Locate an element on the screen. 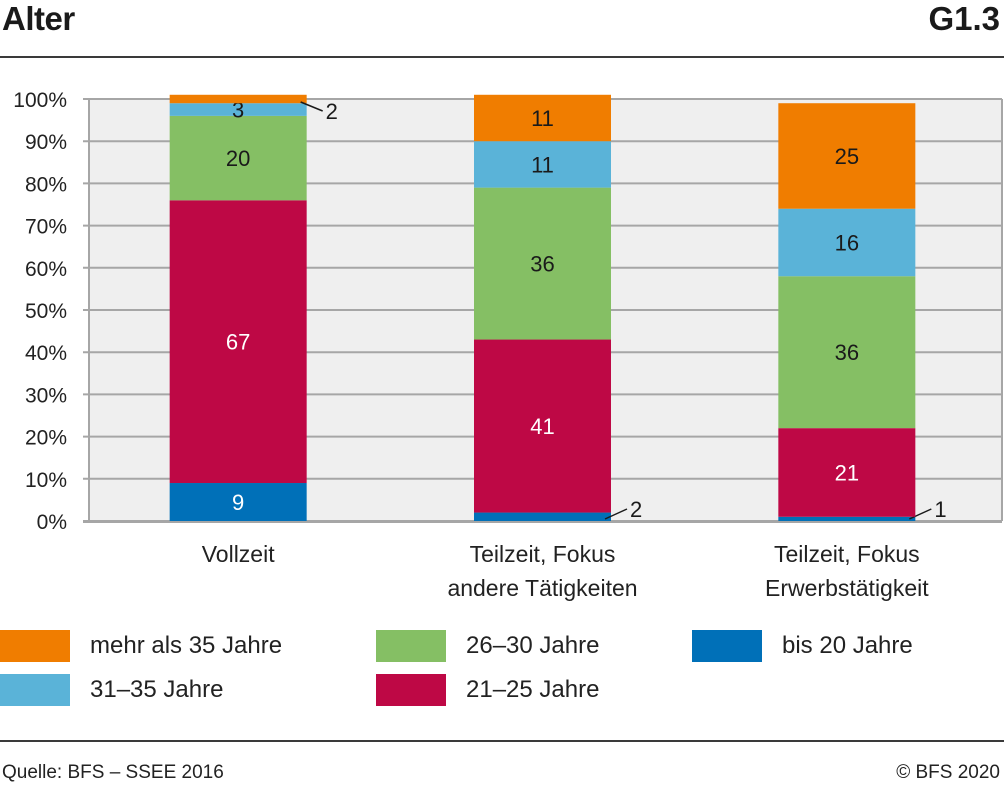 Image resolution: width=1004 pixels, height=790 pixels. data-label: 1 is located at coordinates (940, 509).